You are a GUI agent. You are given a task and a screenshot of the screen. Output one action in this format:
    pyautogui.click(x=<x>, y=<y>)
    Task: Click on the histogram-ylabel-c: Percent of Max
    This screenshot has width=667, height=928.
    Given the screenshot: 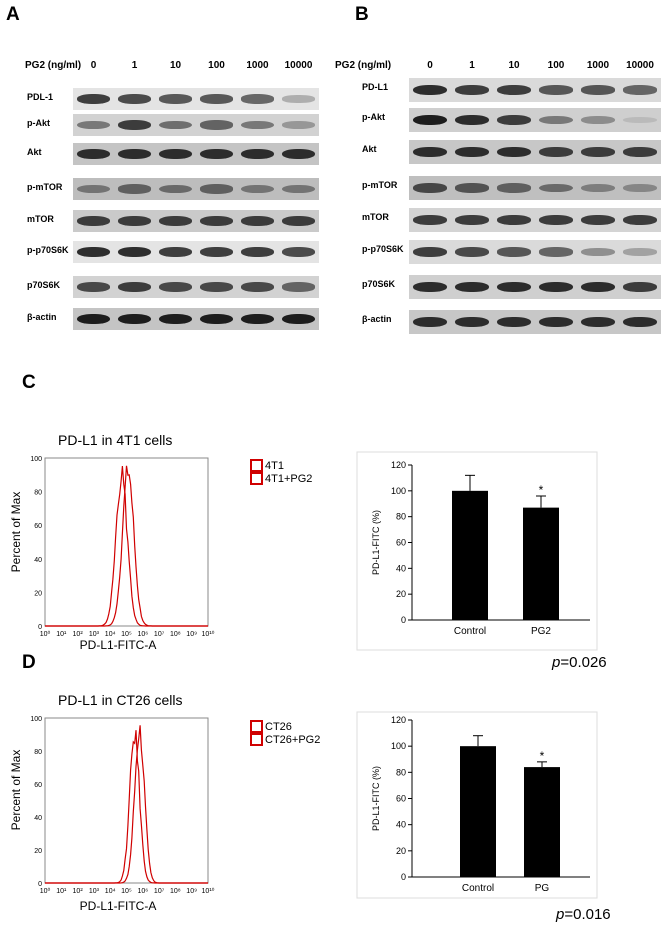 What is the action you would take?
    pyautogui.click(x=16, y=532)
    